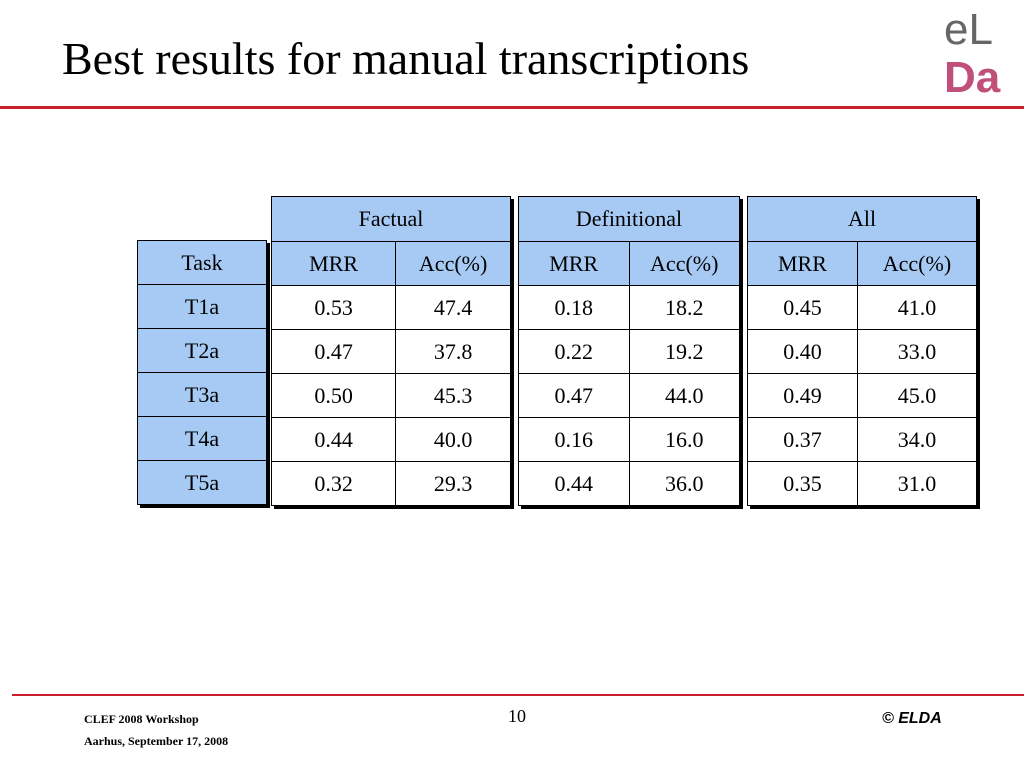 The height and width of the screenshot is (768, 1024). I want to click on page-number: 10, so click(517, 716).